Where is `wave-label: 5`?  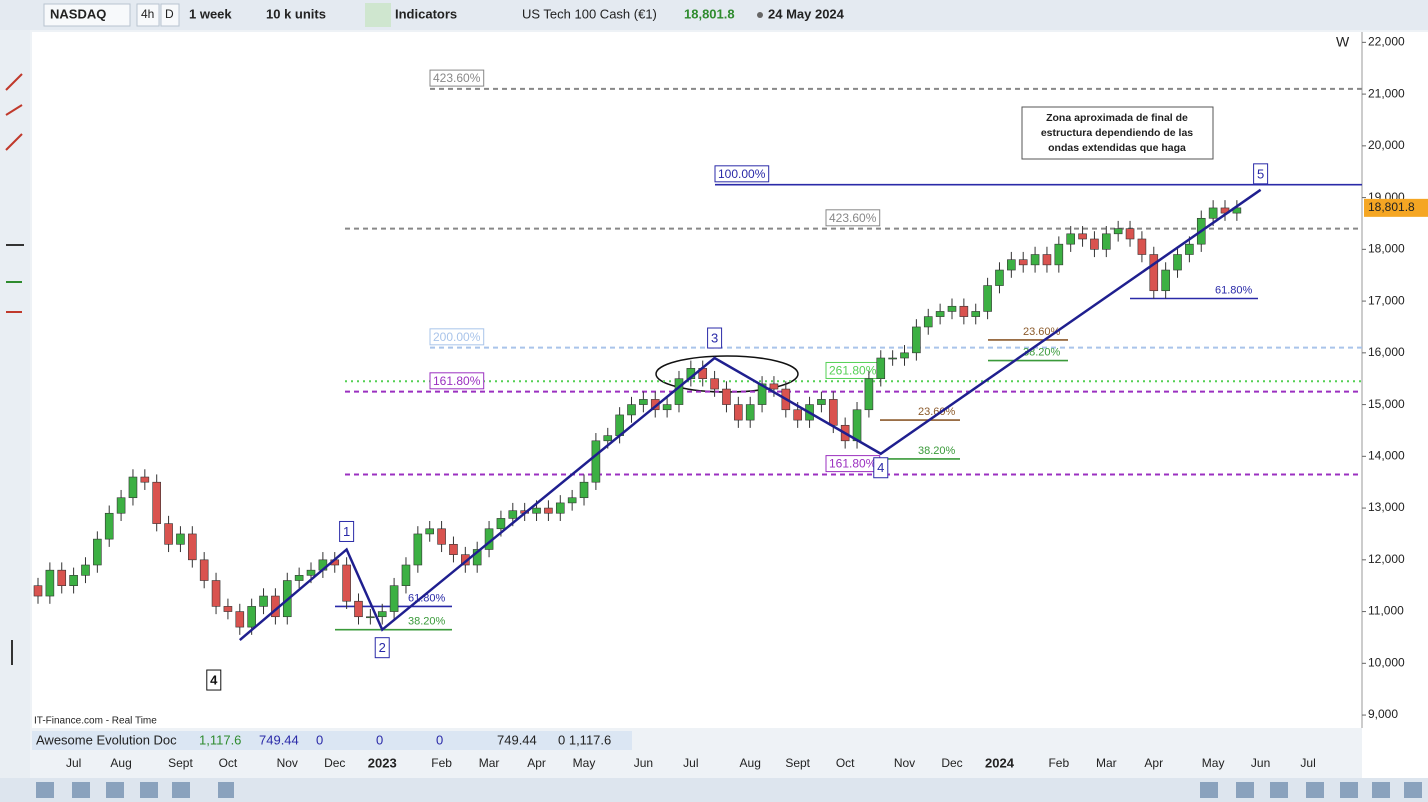 wave-label: 5 is located at coordinates (1260, 173).